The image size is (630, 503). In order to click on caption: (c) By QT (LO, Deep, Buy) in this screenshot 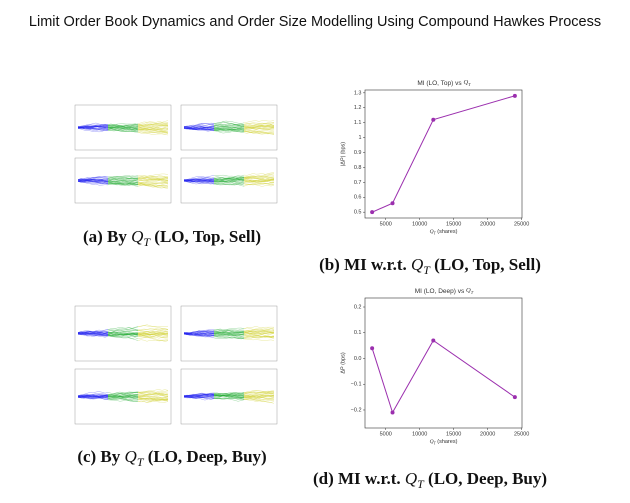, I will do `click(171, 458)`.